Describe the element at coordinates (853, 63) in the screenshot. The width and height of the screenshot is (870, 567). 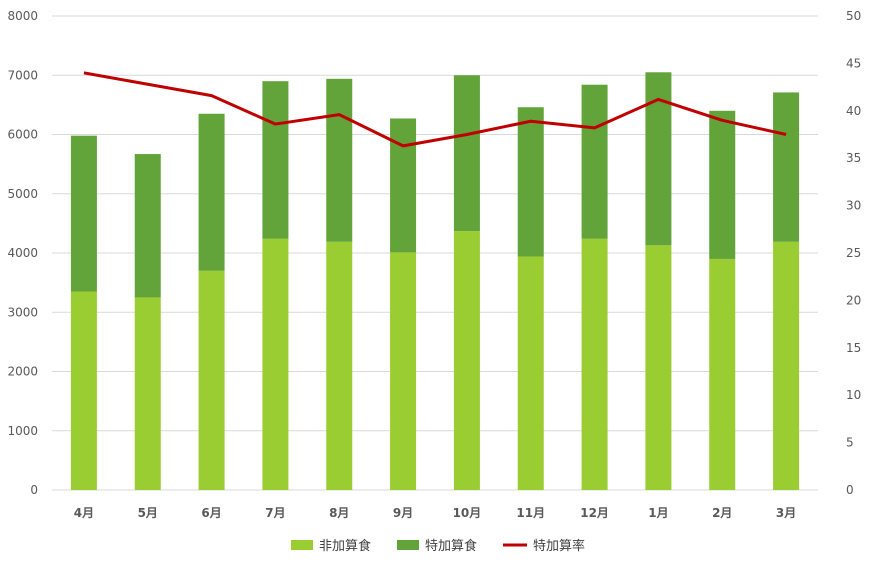
I see `right-axis-tick-label: 45` at that location.